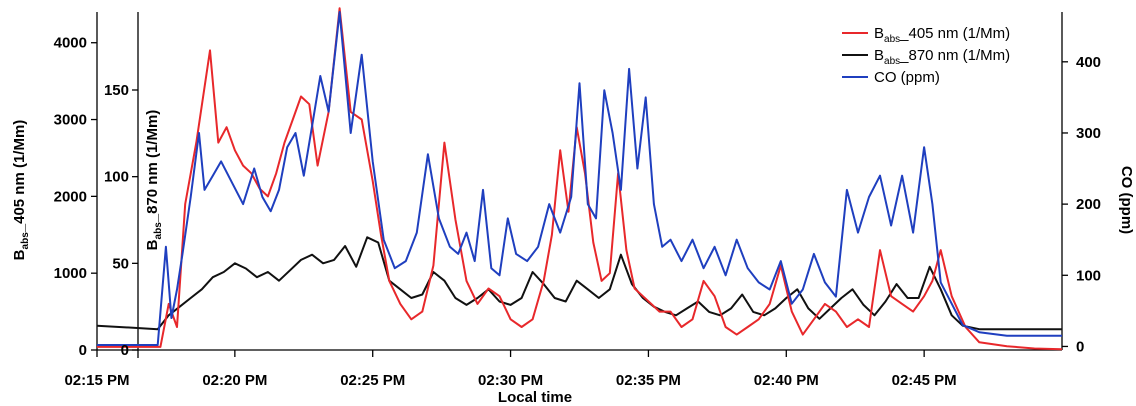 This screenshot has width=1136, height=406. I want to click on left1-tick-label: 3000, so click(70, 120).